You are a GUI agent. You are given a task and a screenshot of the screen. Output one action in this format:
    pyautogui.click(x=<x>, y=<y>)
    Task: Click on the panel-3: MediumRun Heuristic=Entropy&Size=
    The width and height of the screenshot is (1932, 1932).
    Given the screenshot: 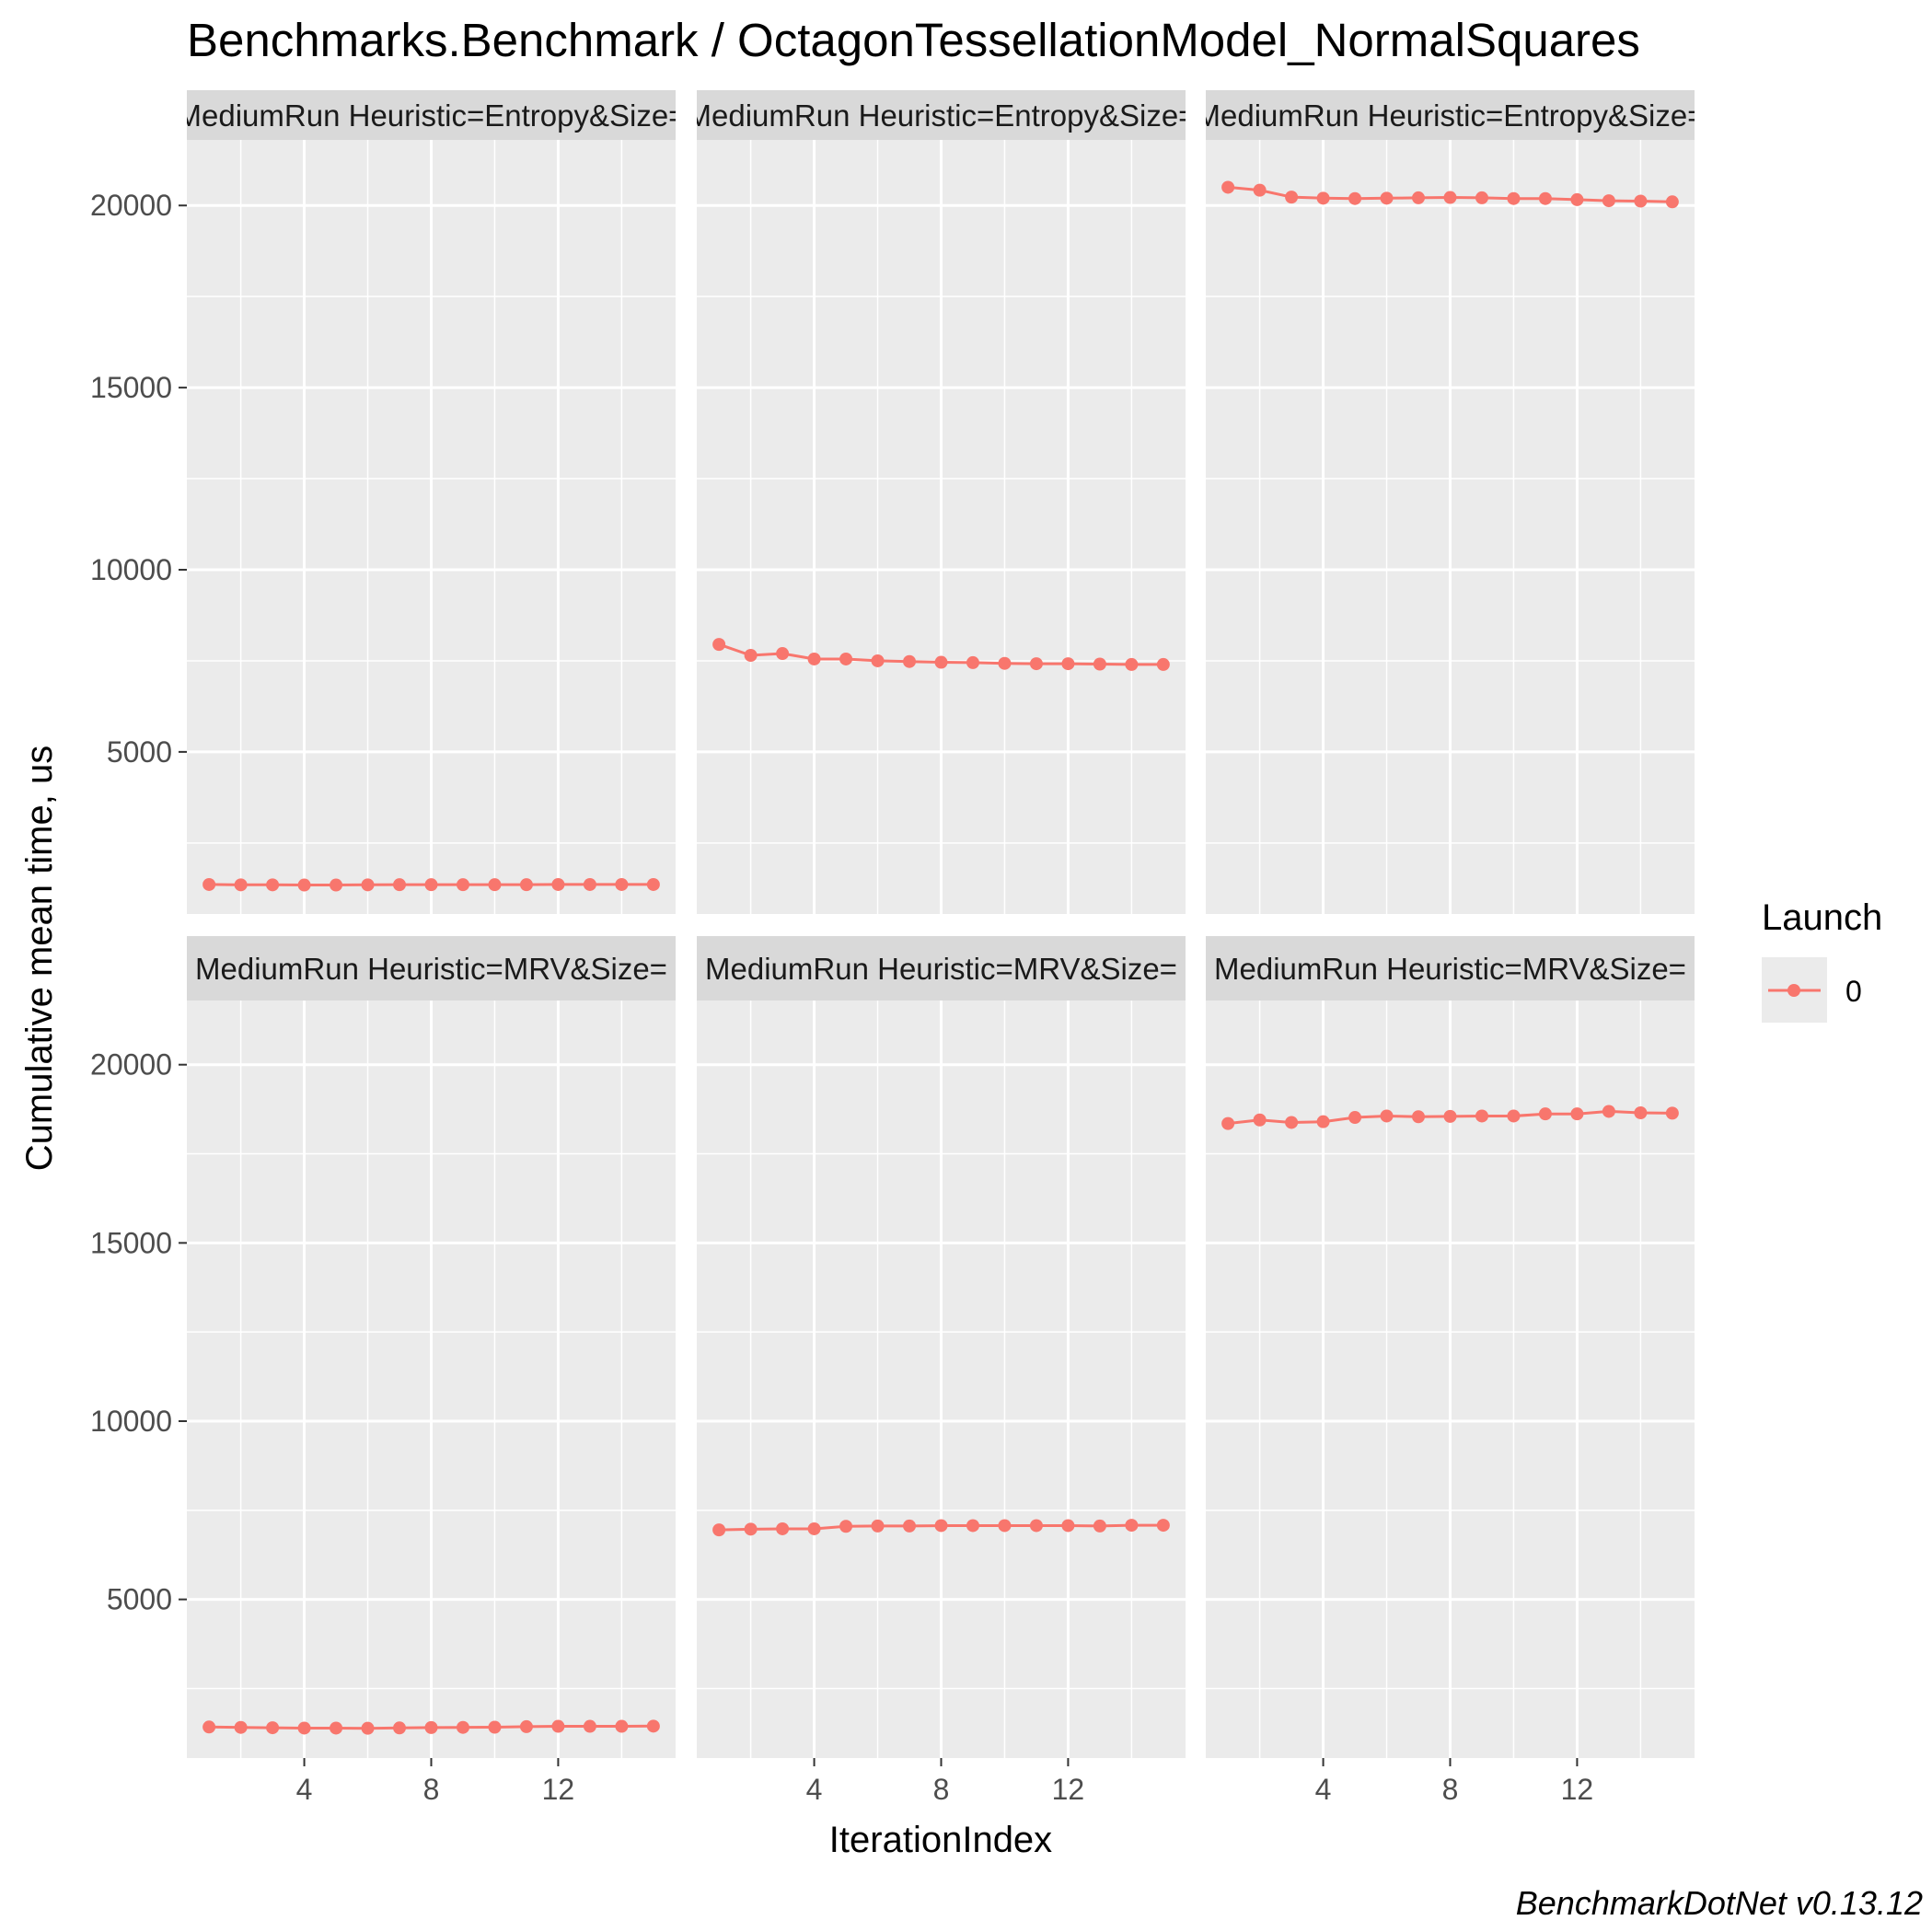 What is the action you would take?
    pyautogui.click(x=1451, y=502)
    